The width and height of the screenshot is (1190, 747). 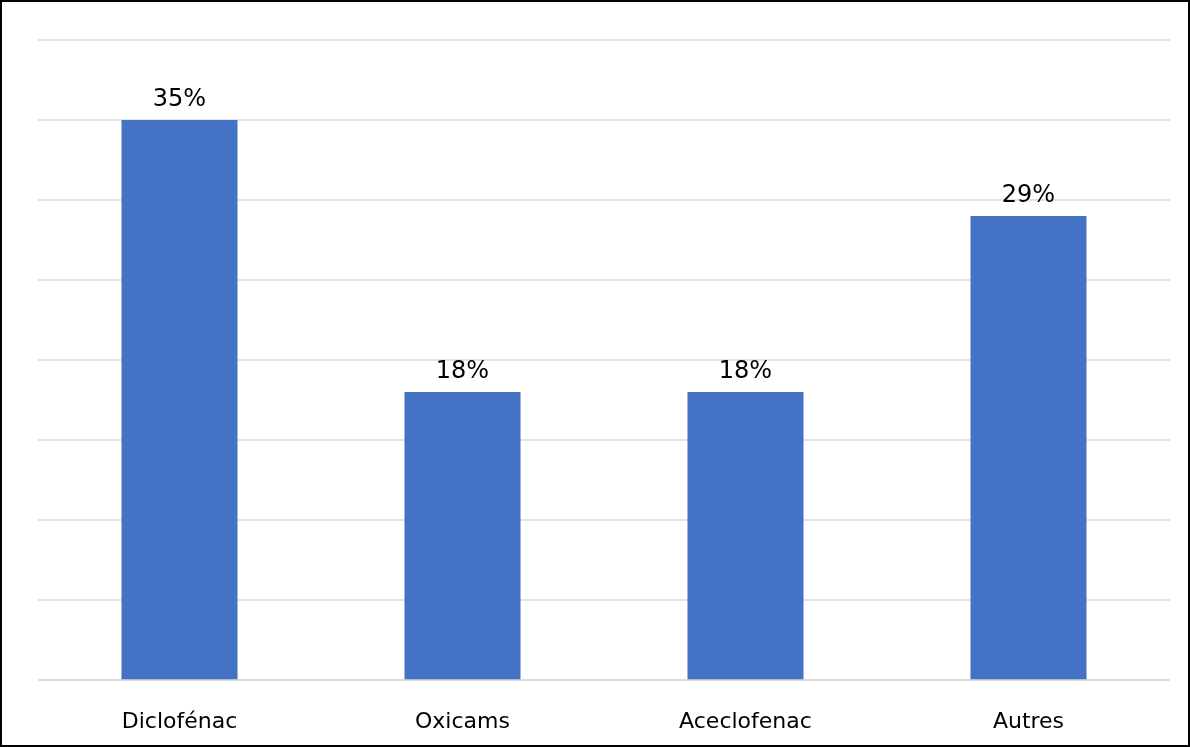 What do you see at coordinates (179, 720) in the screenshot?
I see `x-tick-label: Diclofénac` at bounding box center [179, 720].